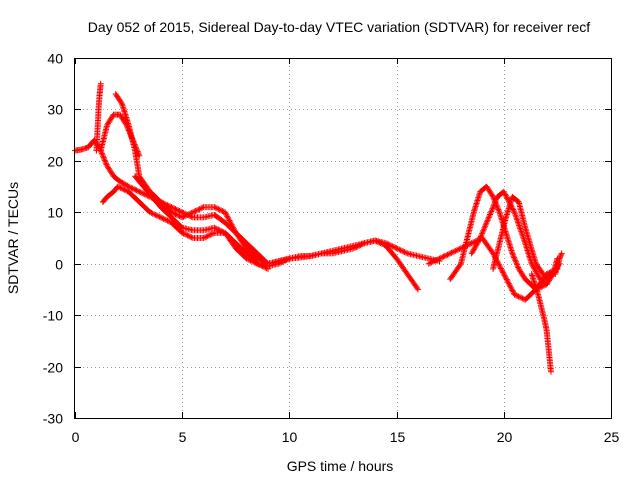 The height and width of the screenshot is (480, 640). I want to click on data-points-track-e, so click(196, 226).